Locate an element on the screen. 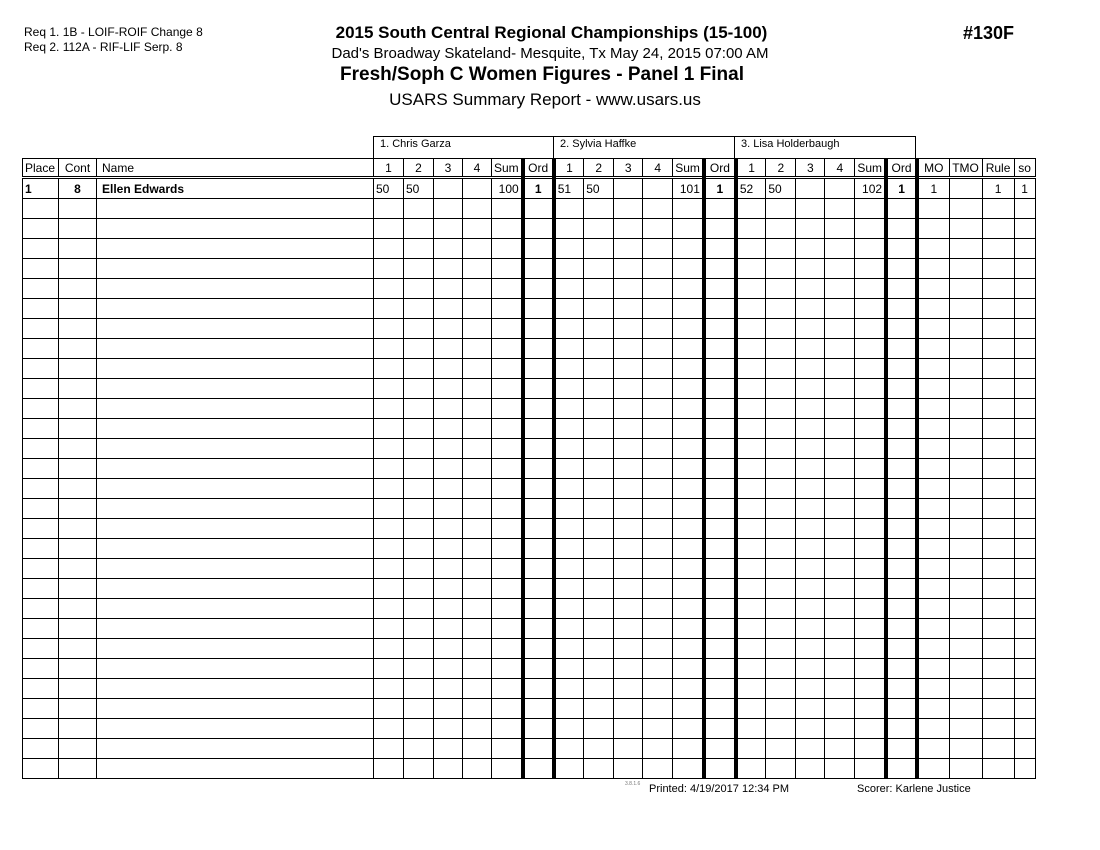  cont-cell is located at coordinates (77, 728).